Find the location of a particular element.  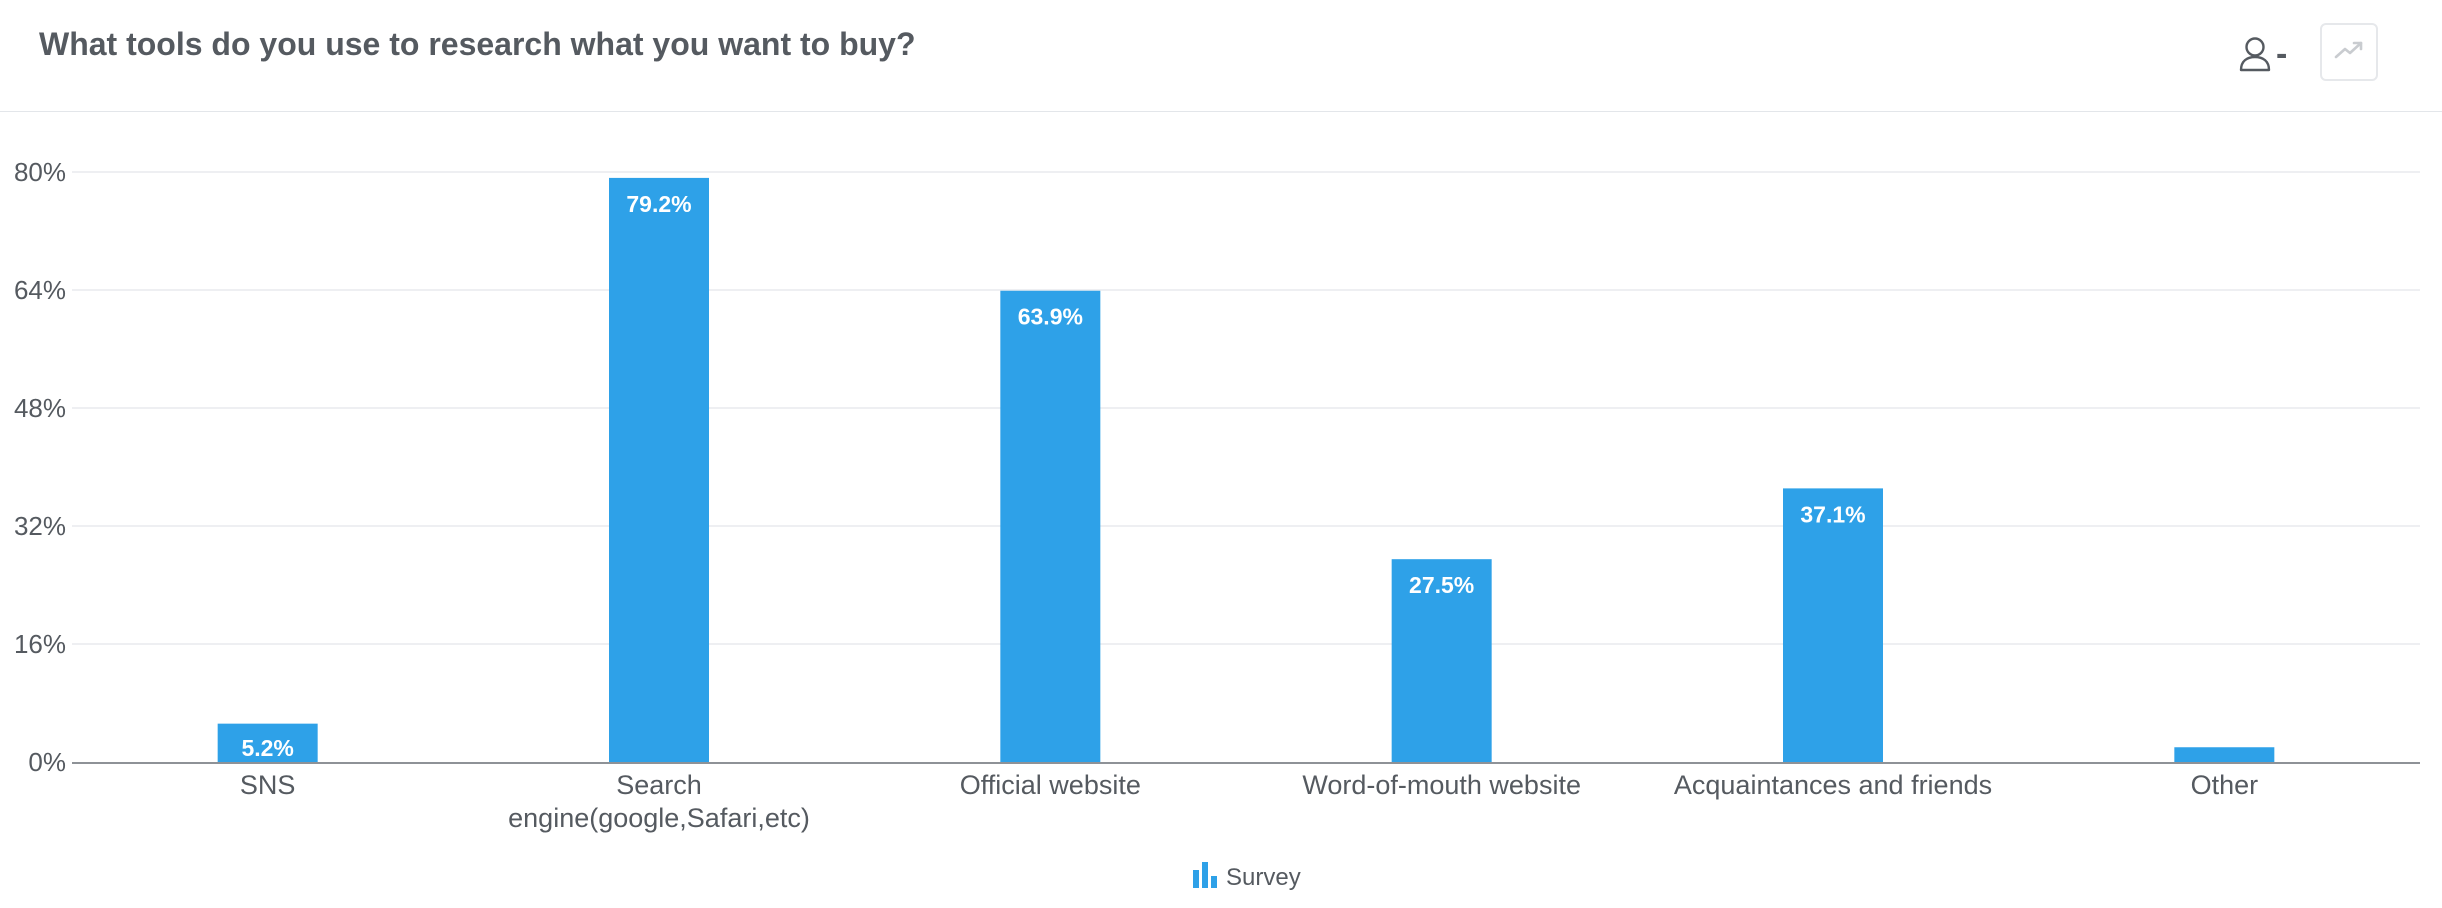

x-tick-label: engine(google,Safari,etc) is located at coordinates (659, 818).